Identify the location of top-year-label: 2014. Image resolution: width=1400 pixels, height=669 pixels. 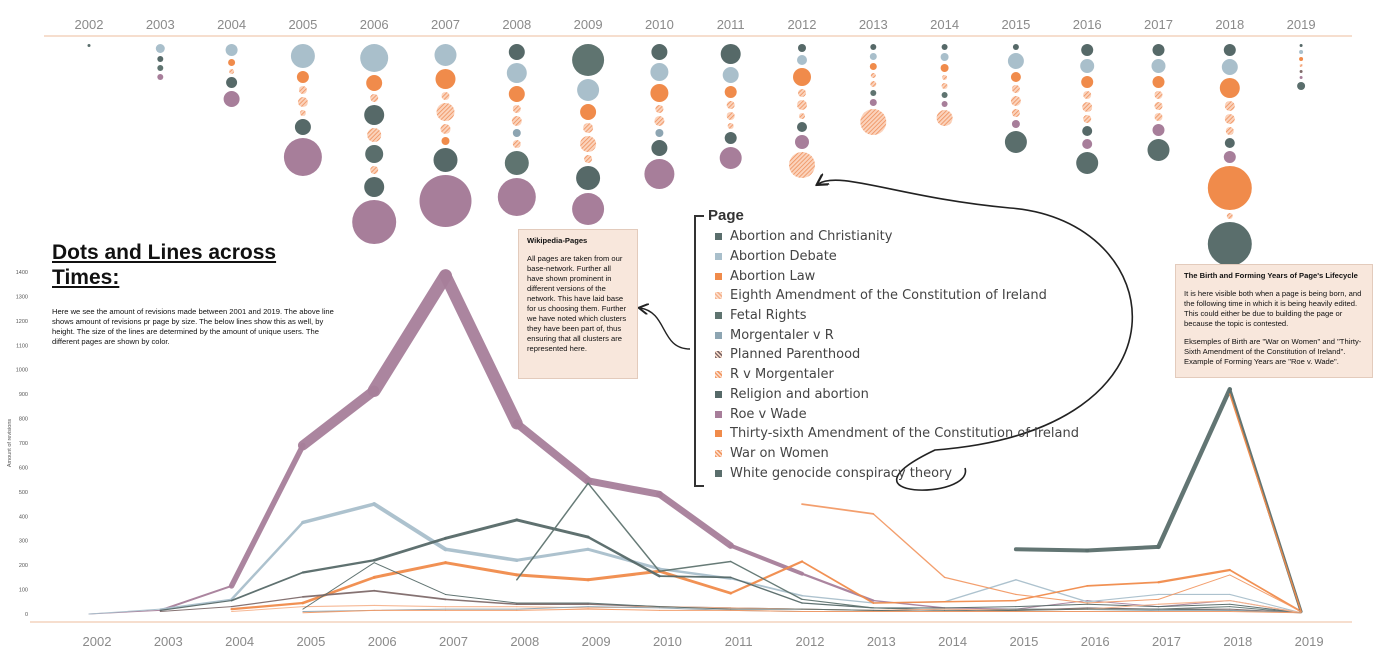
(944, 24).